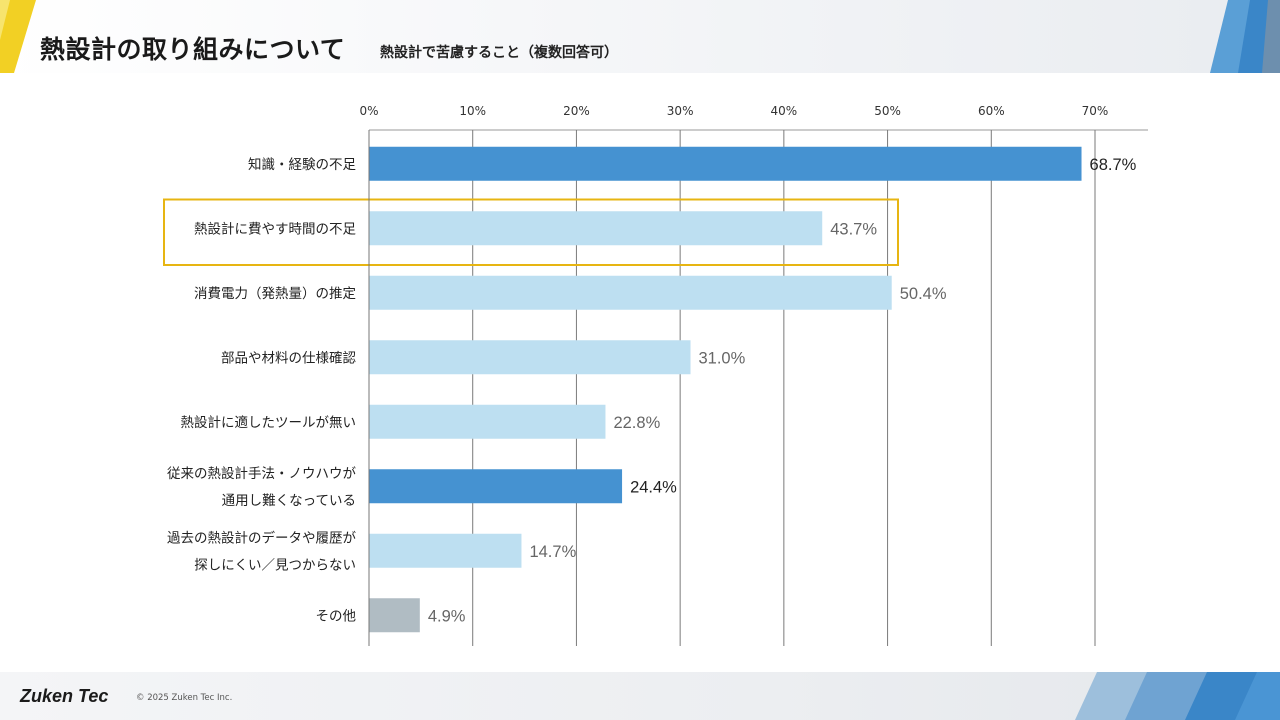 This screenshot has width=1280, height=720. What do you see at coordinates (193, 49) in the screenshot?
I see `page-title: 熱設計の取り組みについて` at bounding box center [193, 49].